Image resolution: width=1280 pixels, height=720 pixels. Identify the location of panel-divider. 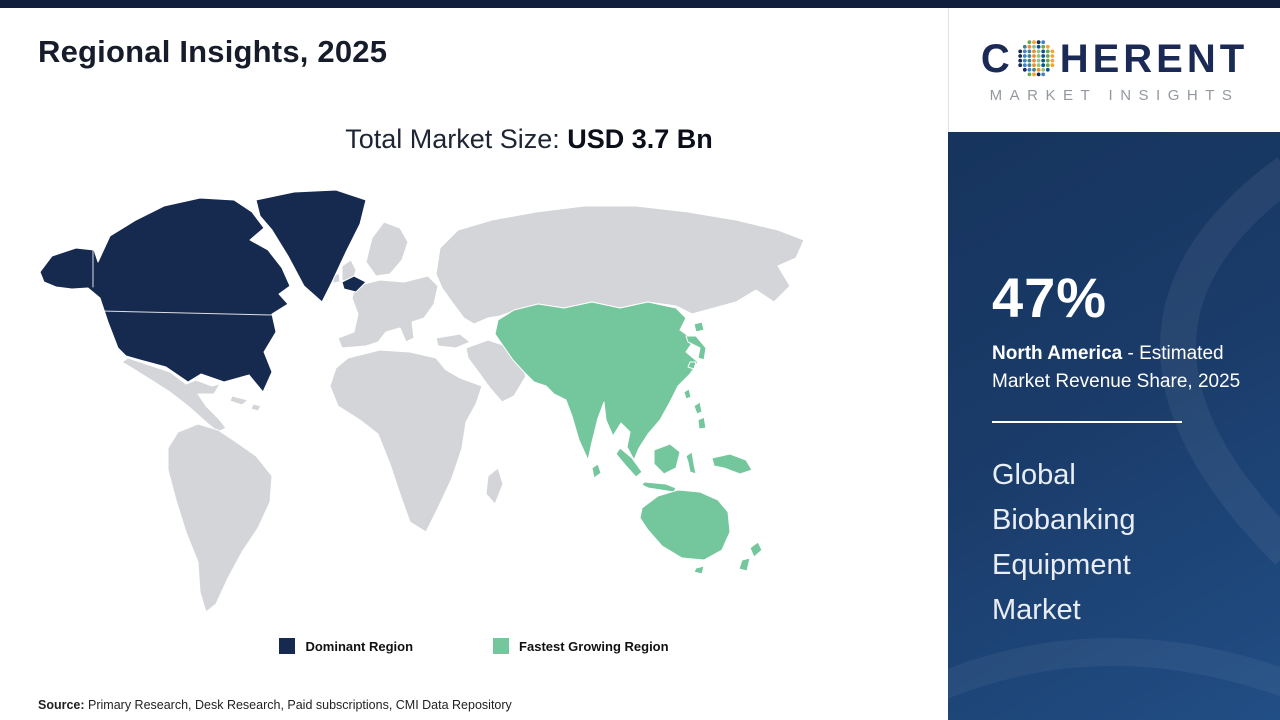
(1087, 422).